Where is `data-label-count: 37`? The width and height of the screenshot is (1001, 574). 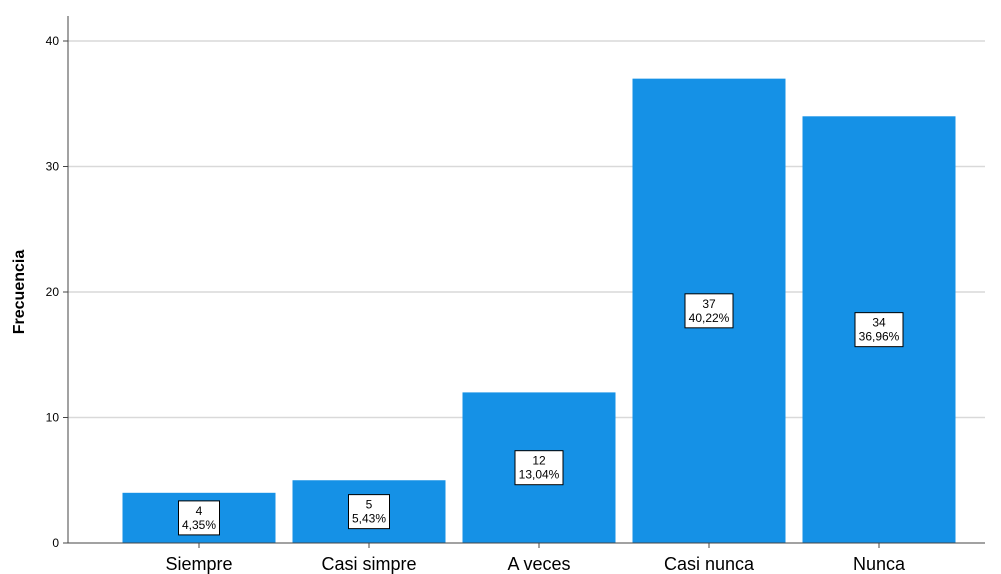
data-label-count: 37 is located at coordinates (709, 304).